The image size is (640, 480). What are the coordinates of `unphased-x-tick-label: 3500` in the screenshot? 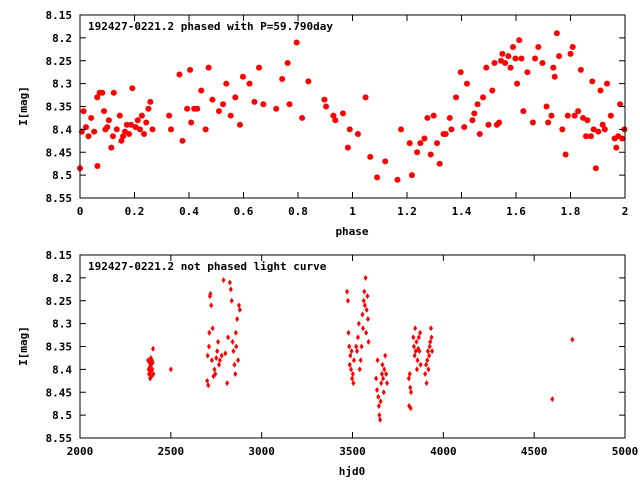 It's located at (352, 451).